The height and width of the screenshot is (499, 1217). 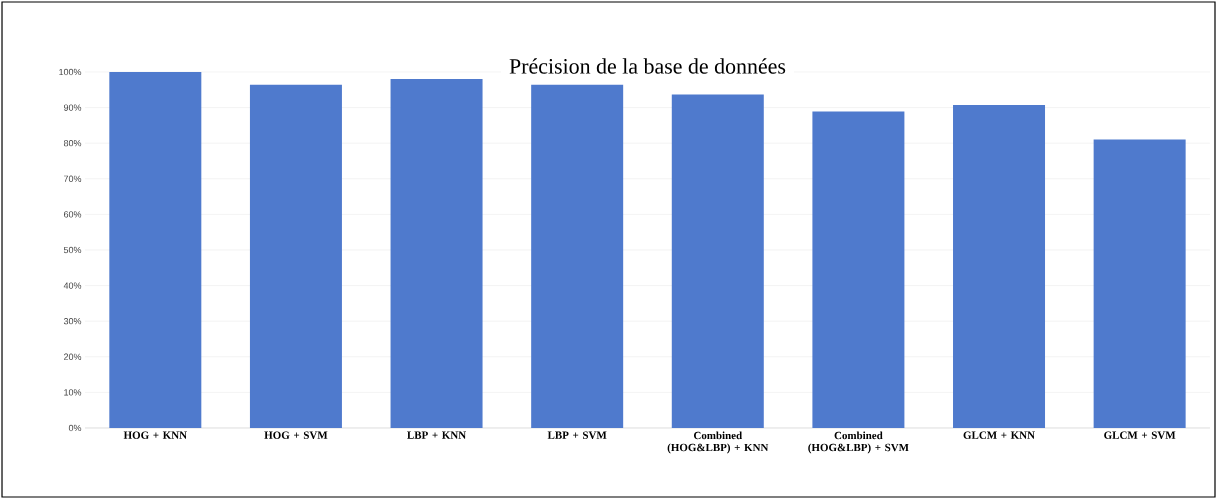 I want to click on x-tick-label: Combined (HOG&LBP) + KNN, so click(x=718, y=442).